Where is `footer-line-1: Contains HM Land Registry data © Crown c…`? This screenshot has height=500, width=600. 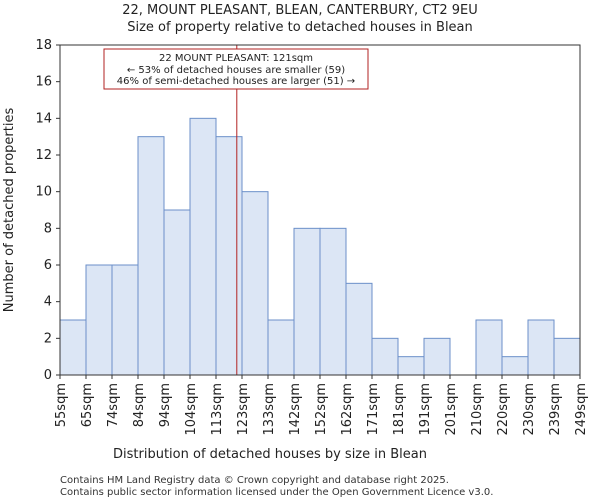 footer-line-1: Contains HM Land Registry data © Crown c… is located at coordinates (254, 480).